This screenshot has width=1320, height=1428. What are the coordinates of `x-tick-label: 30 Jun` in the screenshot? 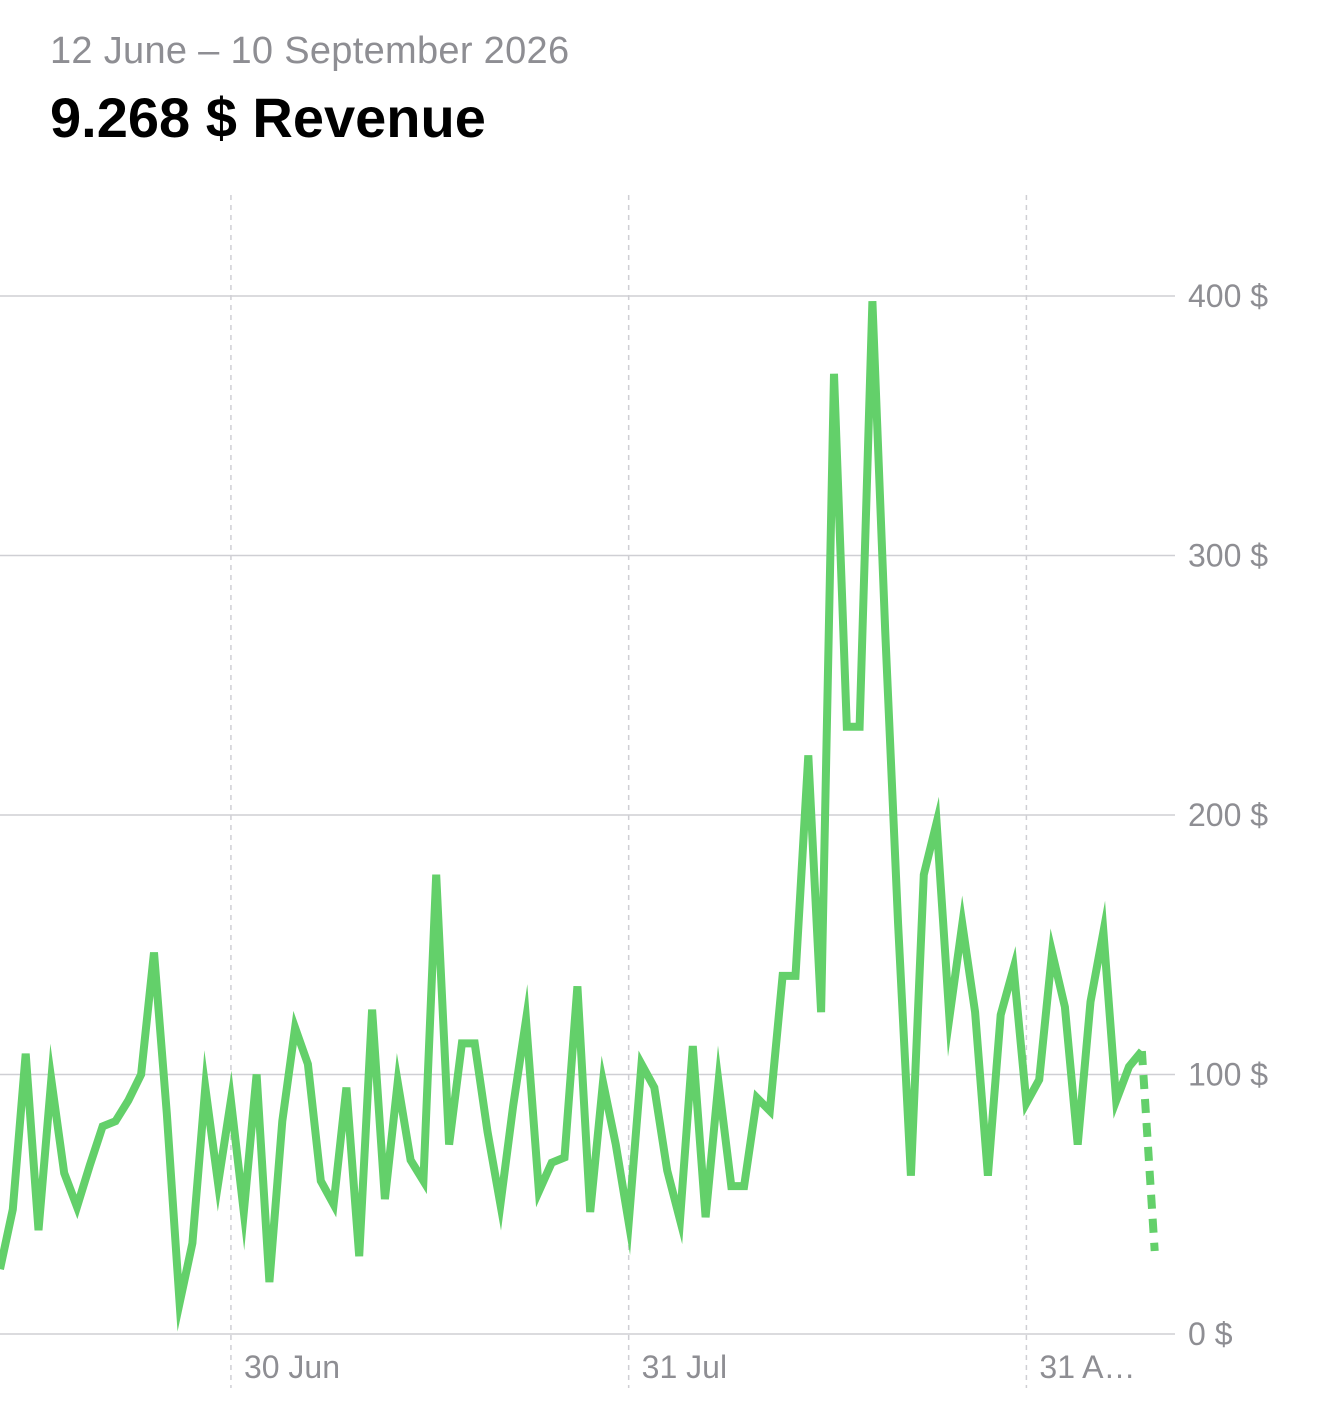 It's located at (292, 1367).